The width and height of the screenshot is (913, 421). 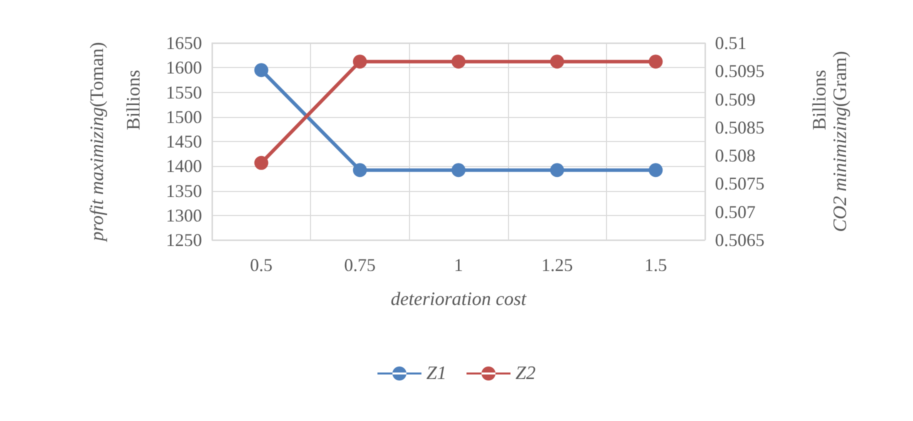 What do you see at coordinates (526, 373) in the screenshot?
I see `legend-label: Z2` at bounding box center [526, 373].